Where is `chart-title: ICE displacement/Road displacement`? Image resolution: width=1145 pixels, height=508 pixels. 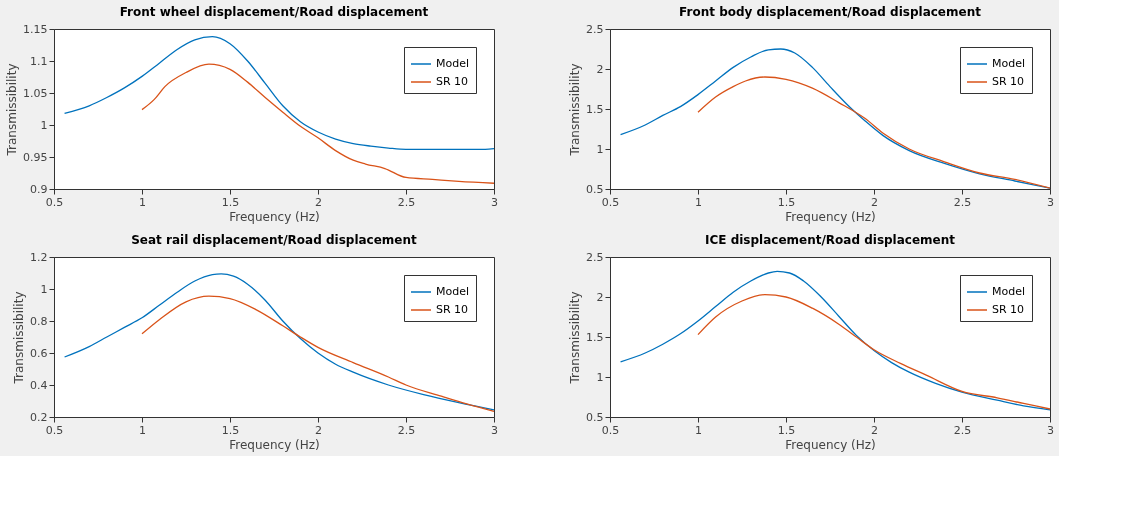 chart-title: ICE displacement/Road displacement is located at coordinates (830, 240).